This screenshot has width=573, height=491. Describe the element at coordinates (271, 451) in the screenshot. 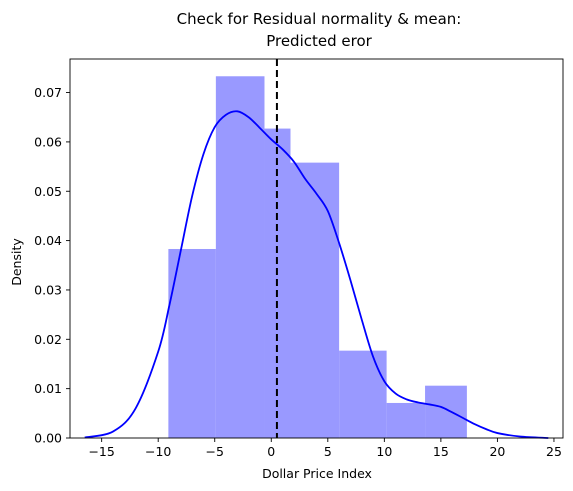

I see `x-tick-label: 0` at that location.